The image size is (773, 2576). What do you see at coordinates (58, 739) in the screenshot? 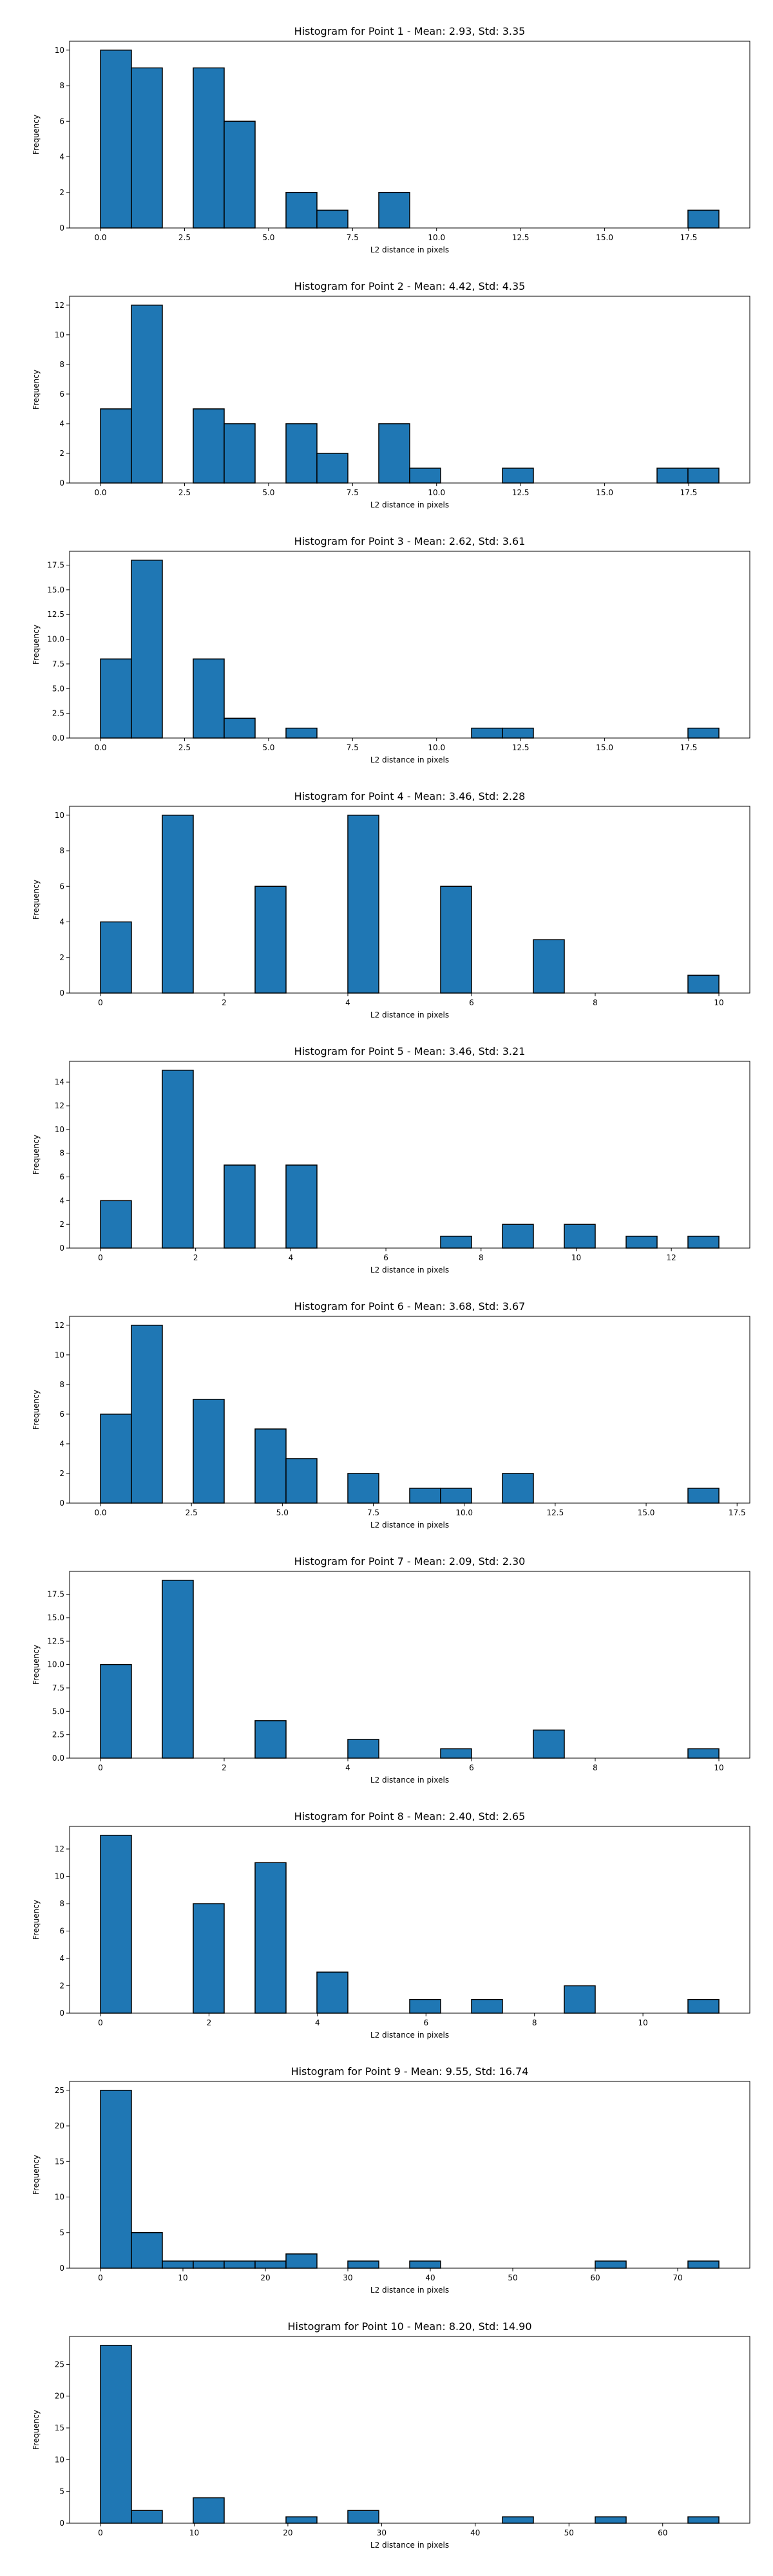
I see `y-tick-label: 0.0` at bounding box center [58, 739].